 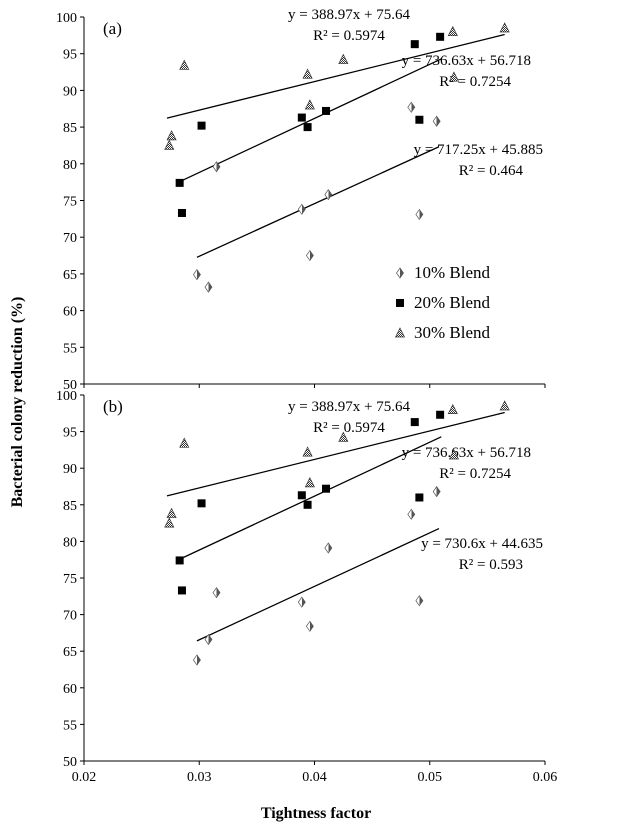 What do you see at coordinates (70, 312) in the screenshot?
I see `y-tick-label: 60` at bounding box center [70, 312].